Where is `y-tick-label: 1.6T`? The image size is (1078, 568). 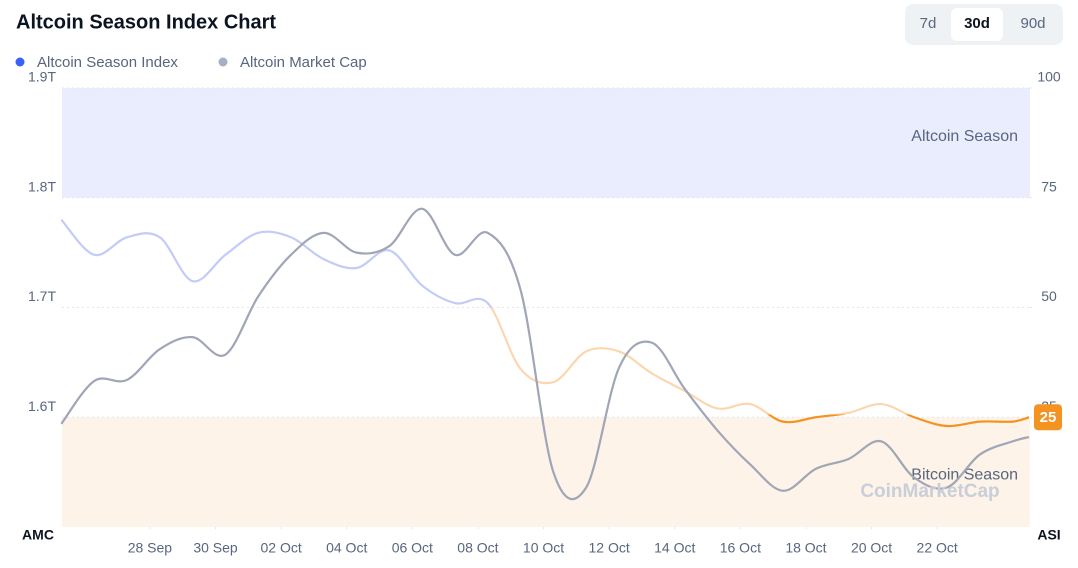
y-tick-label: 1.6T is located at coordinates (42, 406).